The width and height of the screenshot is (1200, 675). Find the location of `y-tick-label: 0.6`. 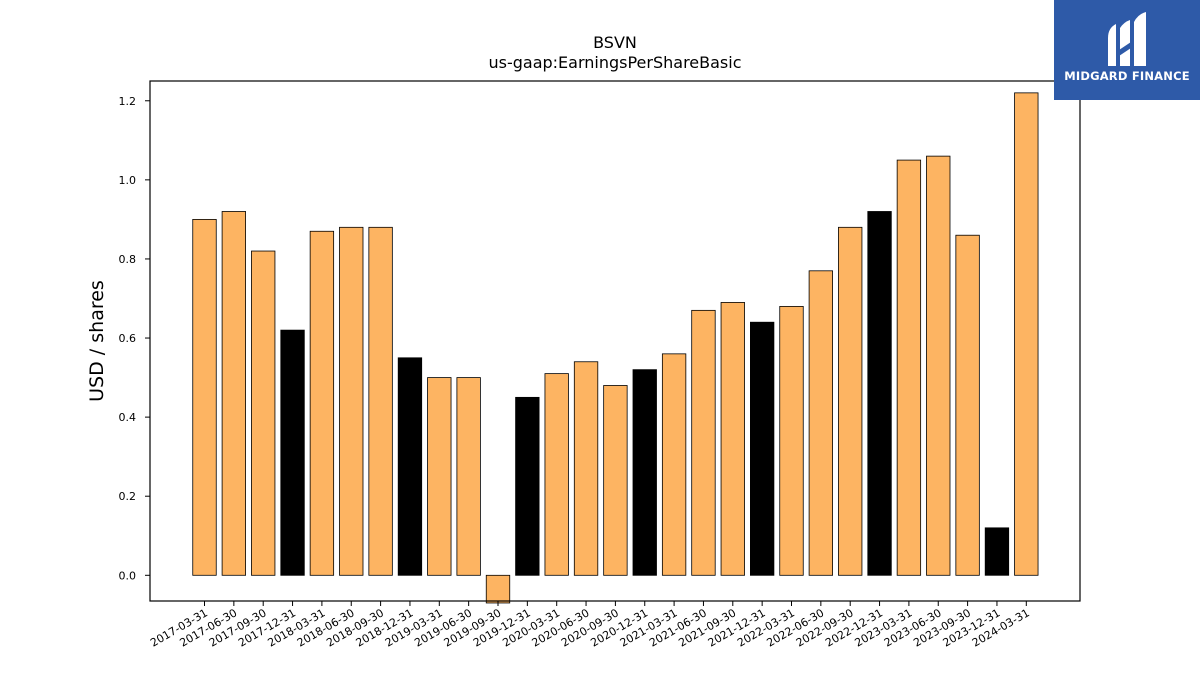

y-tick-label: 0.6 is located at coordinates (128, 338).